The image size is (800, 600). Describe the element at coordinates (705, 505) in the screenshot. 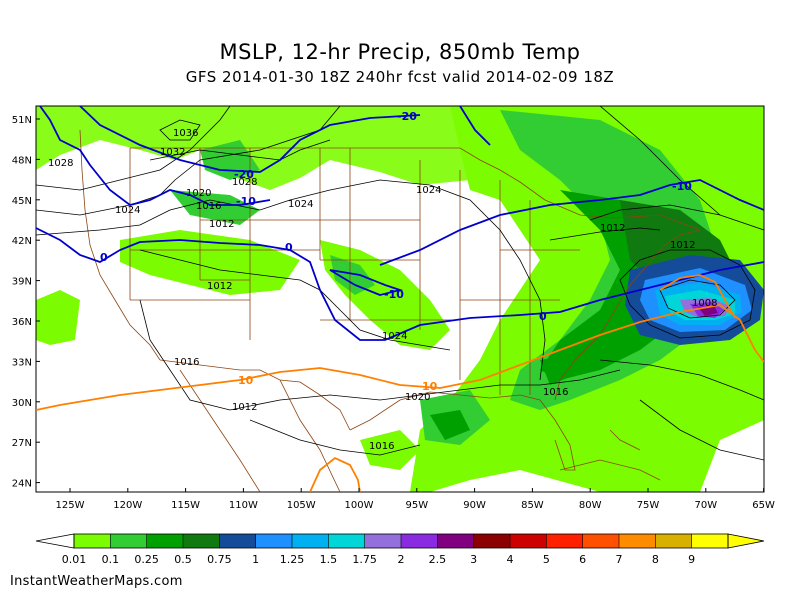

I see `lon-tick-label: 70W` at that location.